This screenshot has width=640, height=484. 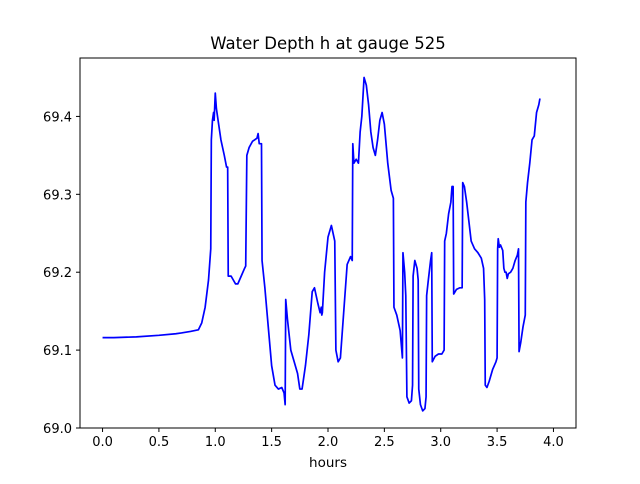 What do you see at coordinates (553, 442) in the screenshot?
I see `x-tick-label: 4.0` at bounding box center [553, 442].